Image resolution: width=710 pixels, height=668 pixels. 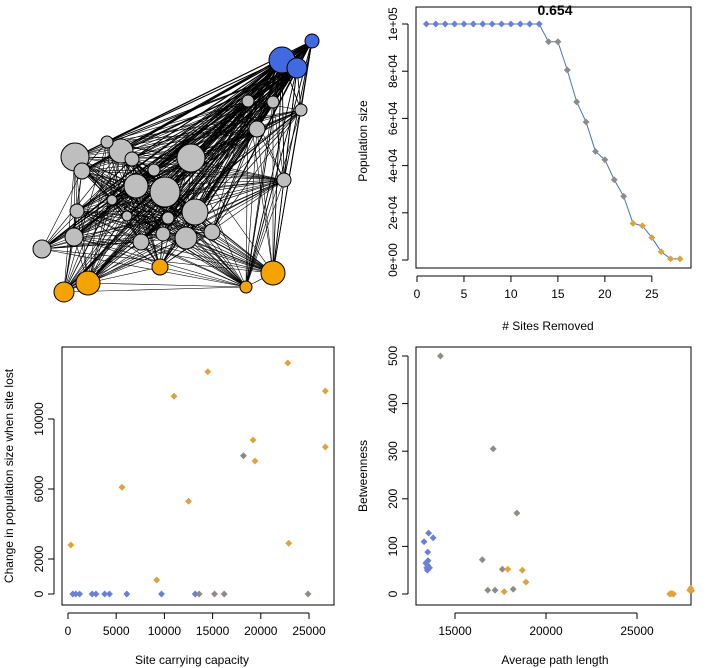 I want to click on y-tick-label: 6e+04, so click(x=393, y=118).